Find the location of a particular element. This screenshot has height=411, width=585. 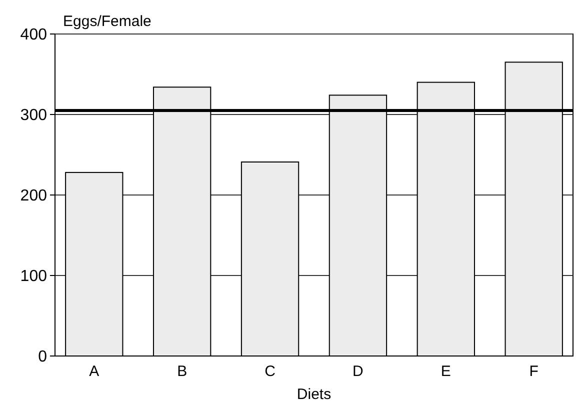

x-tick-label: F is located at coordinates (533, 371).